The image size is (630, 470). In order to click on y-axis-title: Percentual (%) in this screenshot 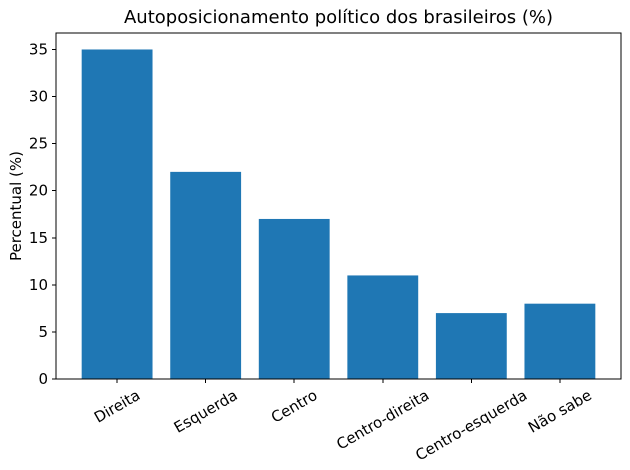, I will do `click(16, 206)`.